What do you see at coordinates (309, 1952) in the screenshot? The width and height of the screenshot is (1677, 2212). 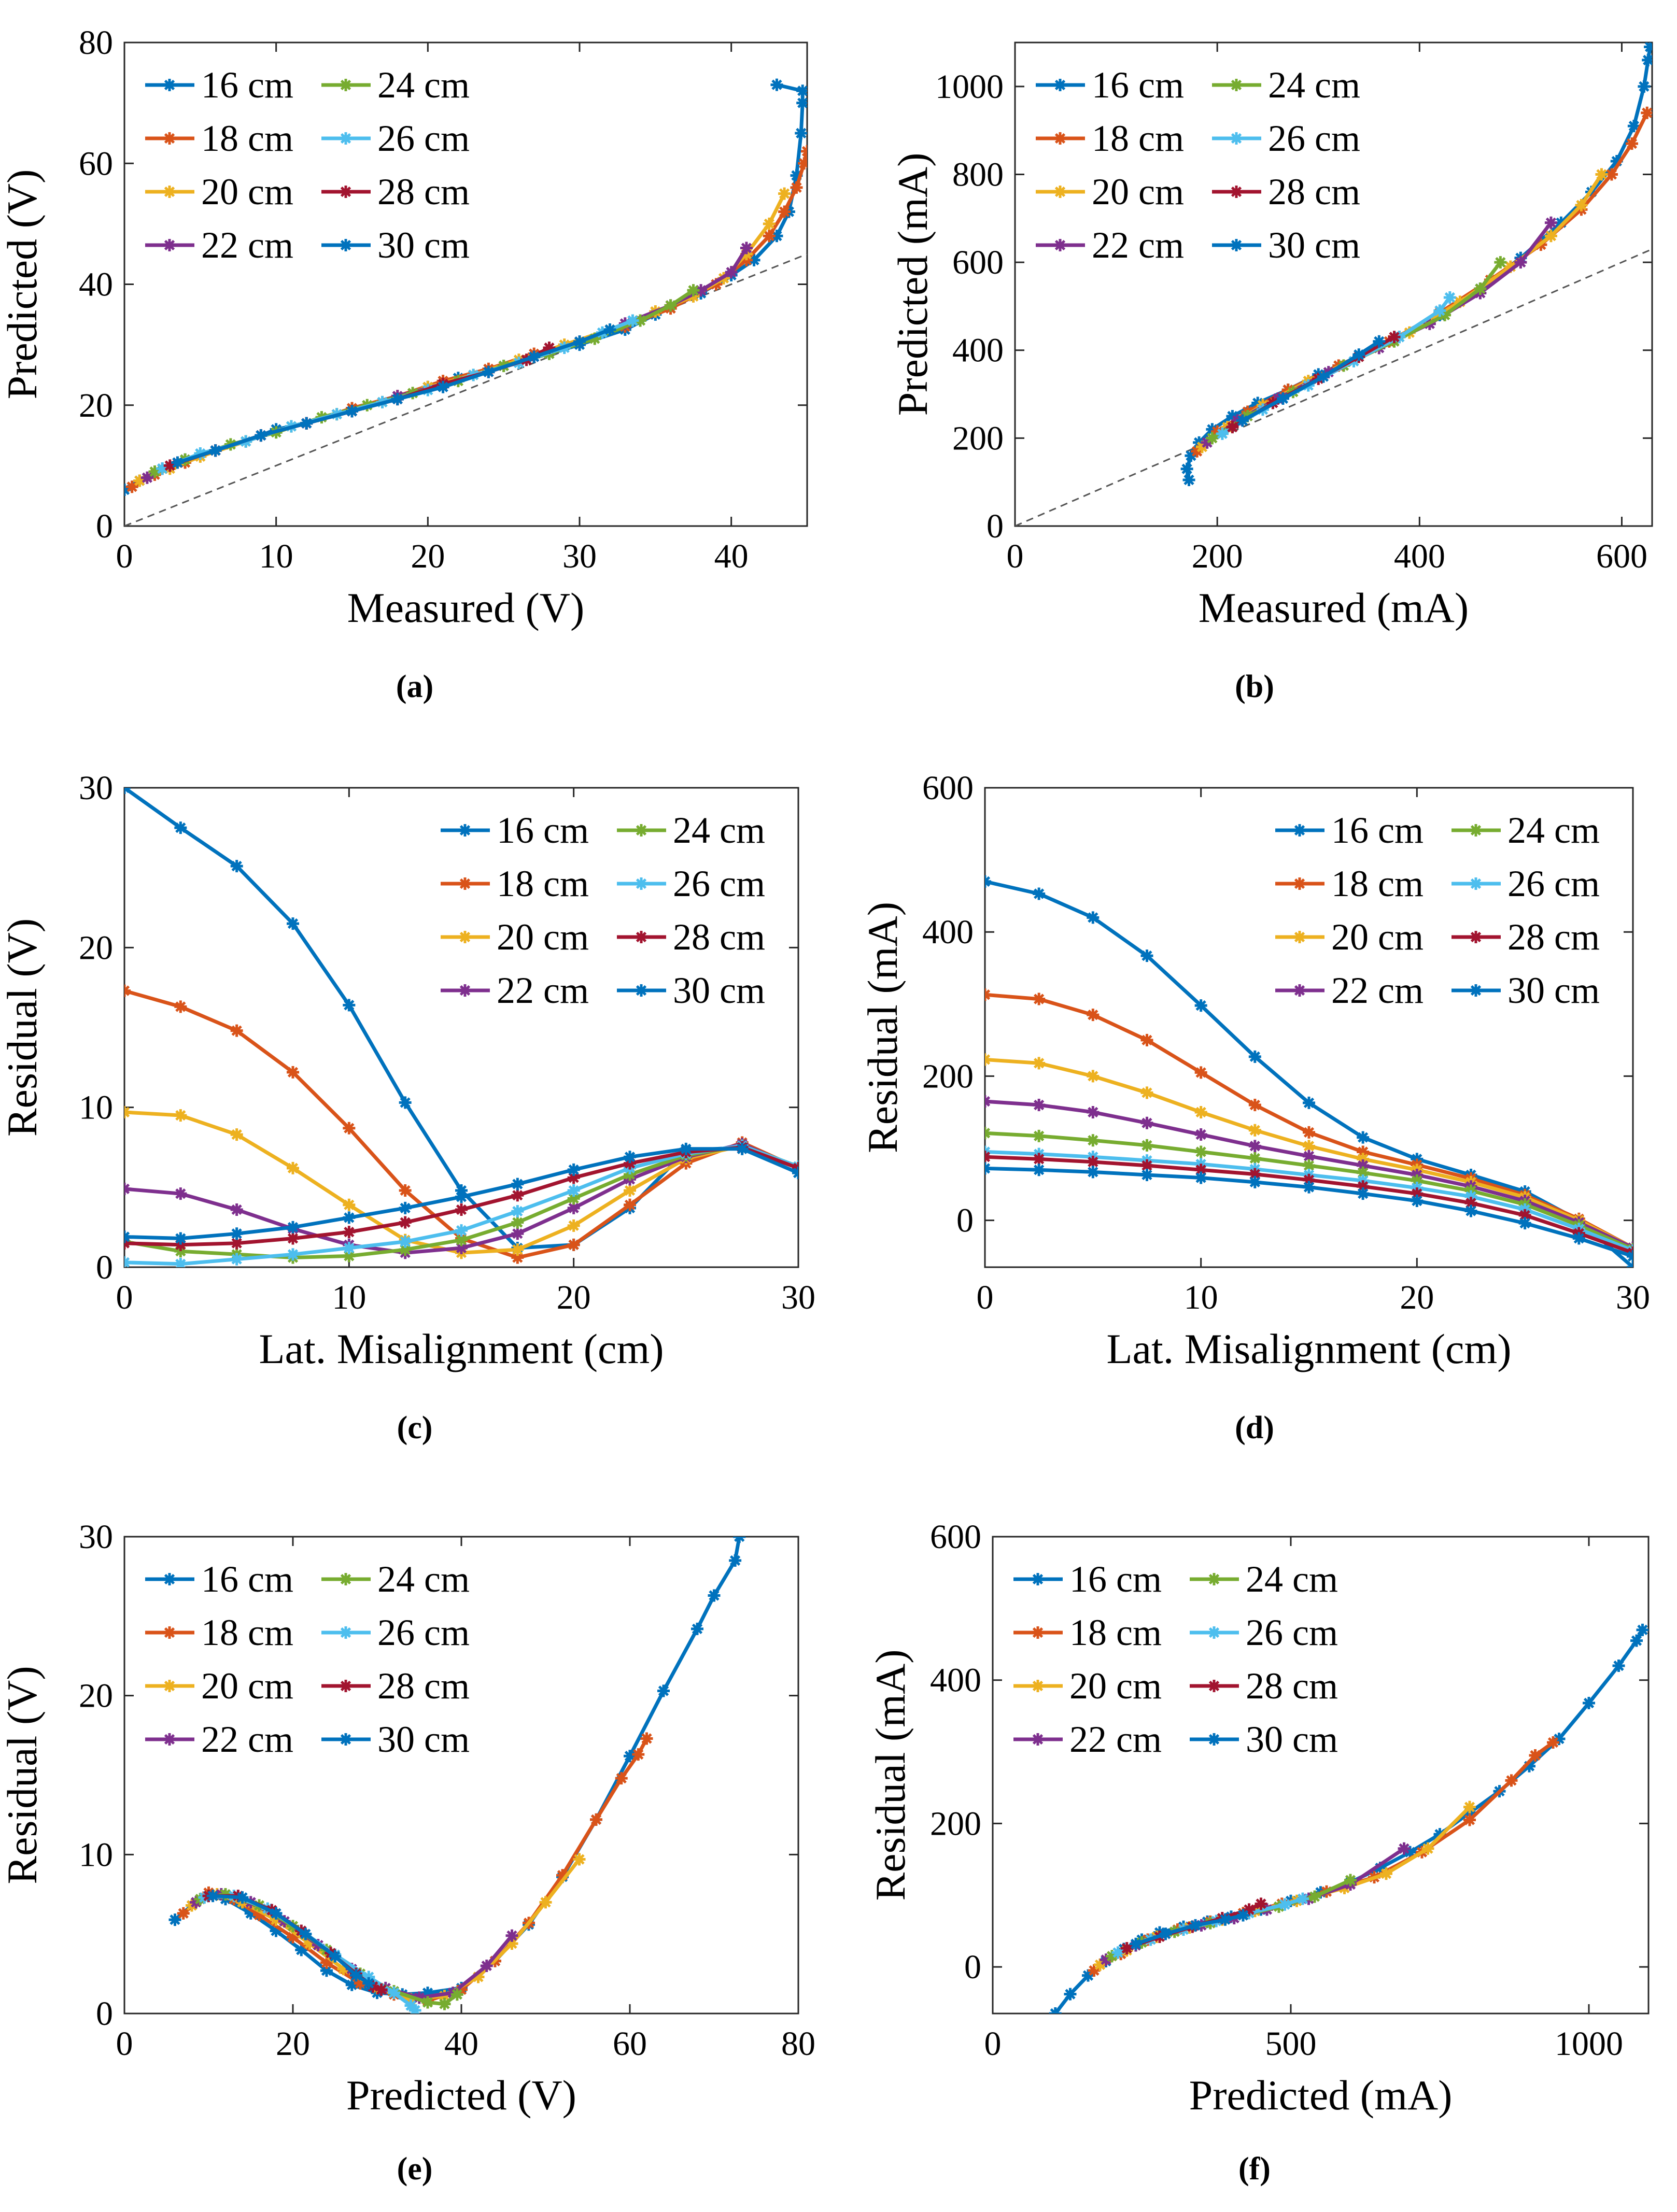 I see `series-26-cm` at bounding box center [309, 1952].